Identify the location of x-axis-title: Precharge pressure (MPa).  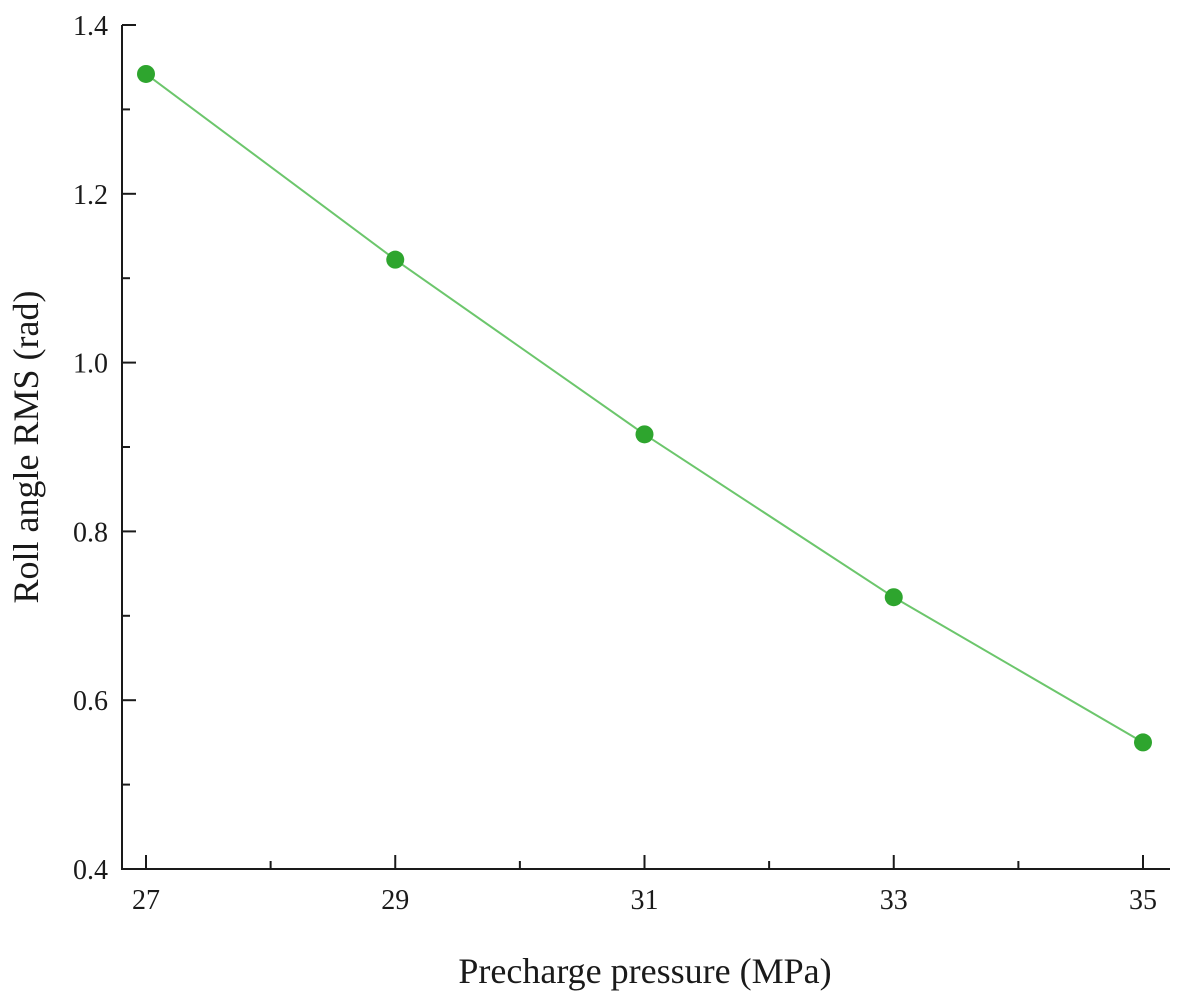
(644, 971).